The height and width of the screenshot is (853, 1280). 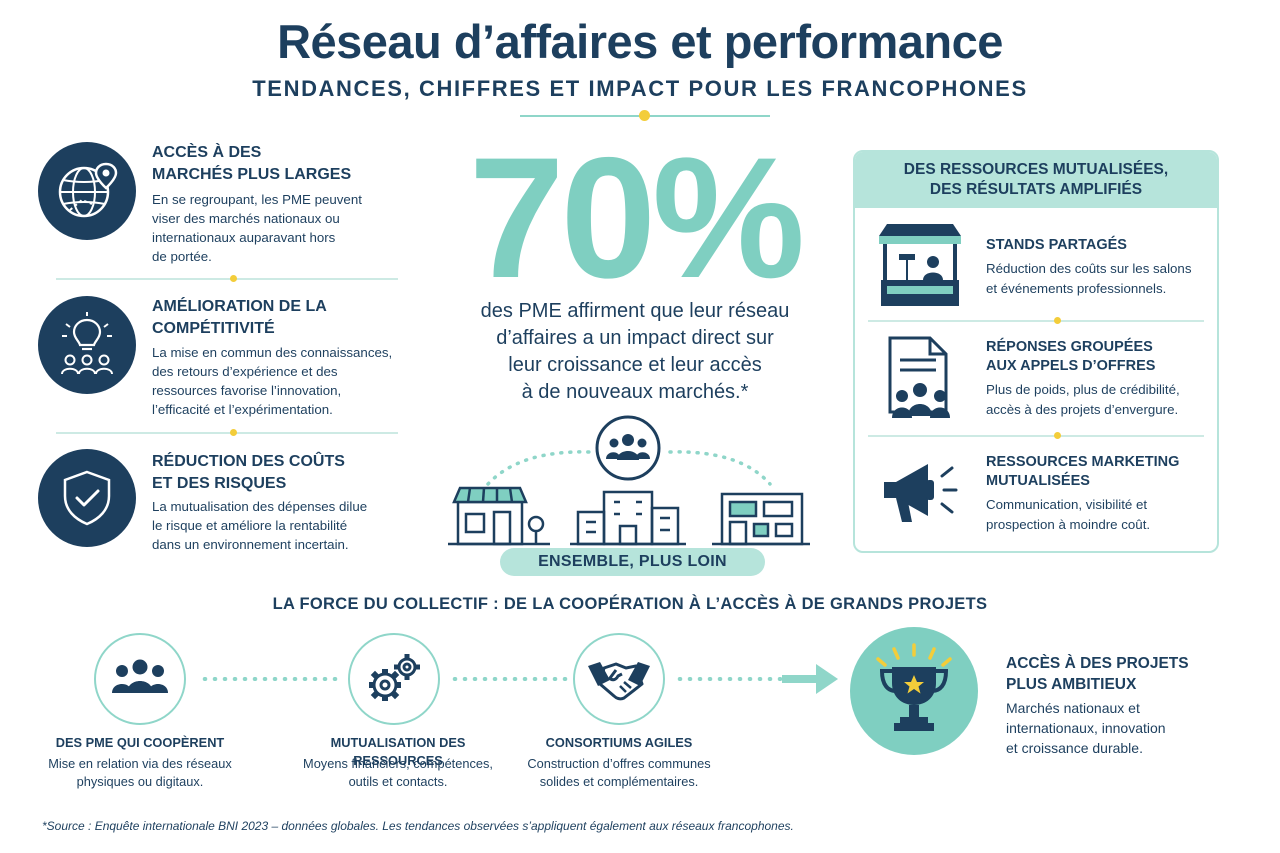 I want to click on right-item-2-heading: RÉPONSES GROUPÉES AUX APPELS D’OFFRES, so click(x=1071, y=356).